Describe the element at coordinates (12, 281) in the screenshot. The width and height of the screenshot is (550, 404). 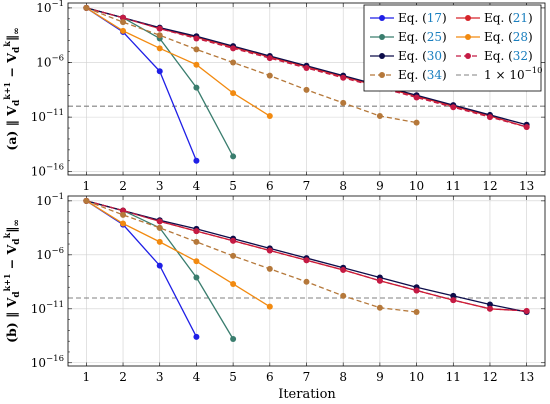
I see `y-axis-label: (b) ‖ Vdk+1 − Vdk‖∞` at that location.